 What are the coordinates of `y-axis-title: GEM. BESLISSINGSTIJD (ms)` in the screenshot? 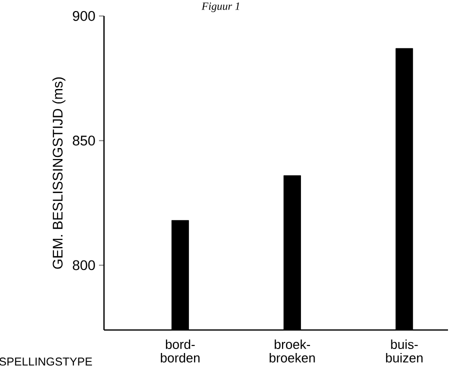 It's located at (59, 173).